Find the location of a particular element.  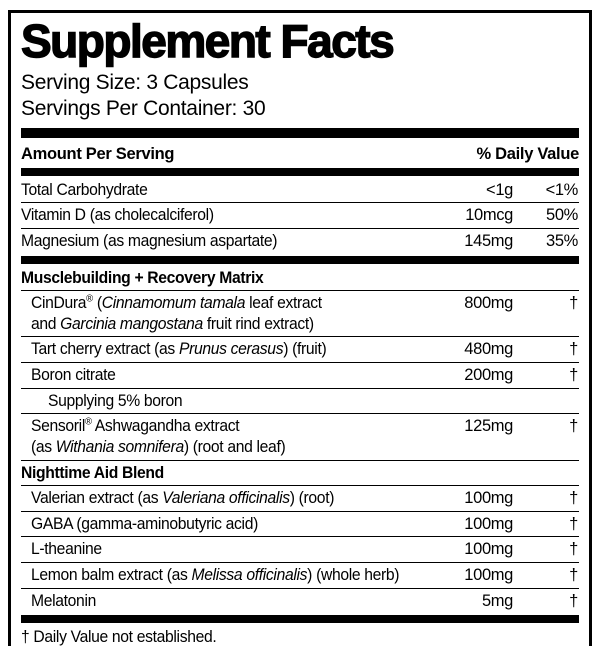

ingredient-text: ( is located at coordinates (97, 303).